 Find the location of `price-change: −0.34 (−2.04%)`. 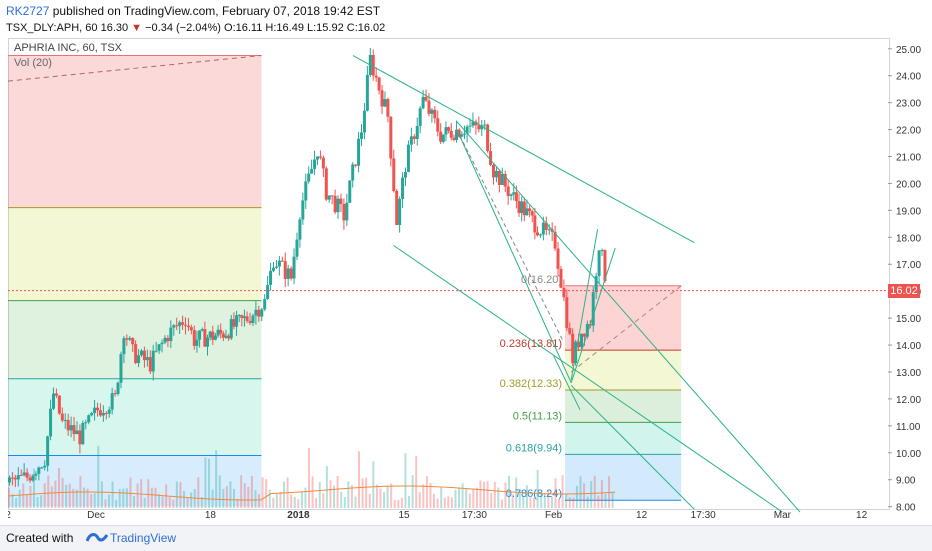

price-change: −0.34 (−2.04%) is located at coordinates (183, 28).